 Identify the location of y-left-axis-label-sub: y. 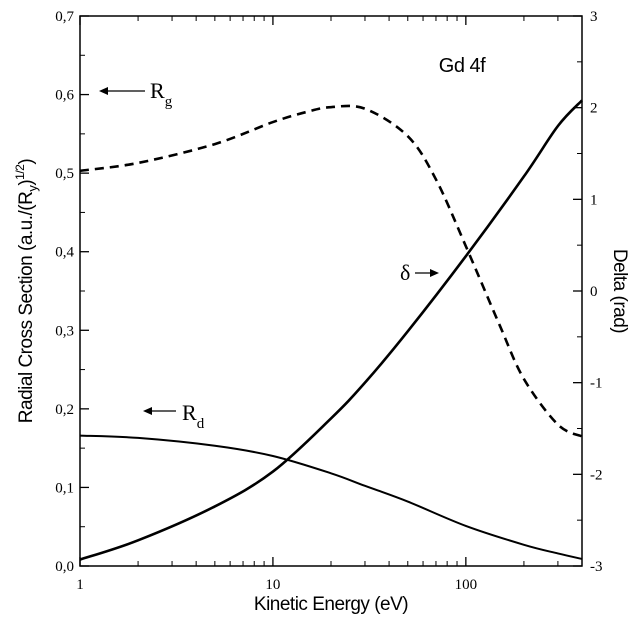
(32, 188).